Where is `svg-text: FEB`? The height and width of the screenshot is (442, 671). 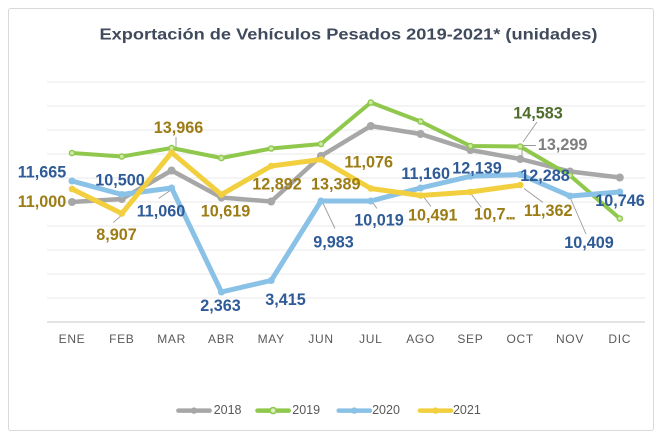
svg-text: FEB is located at coordinates (121, 339).